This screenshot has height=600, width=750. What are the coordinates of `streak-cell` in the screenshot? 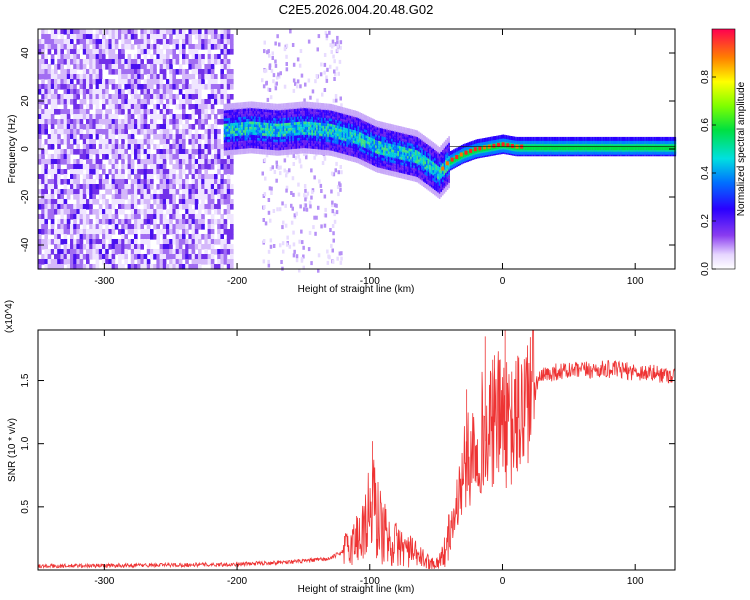 It's located at (270, 90).